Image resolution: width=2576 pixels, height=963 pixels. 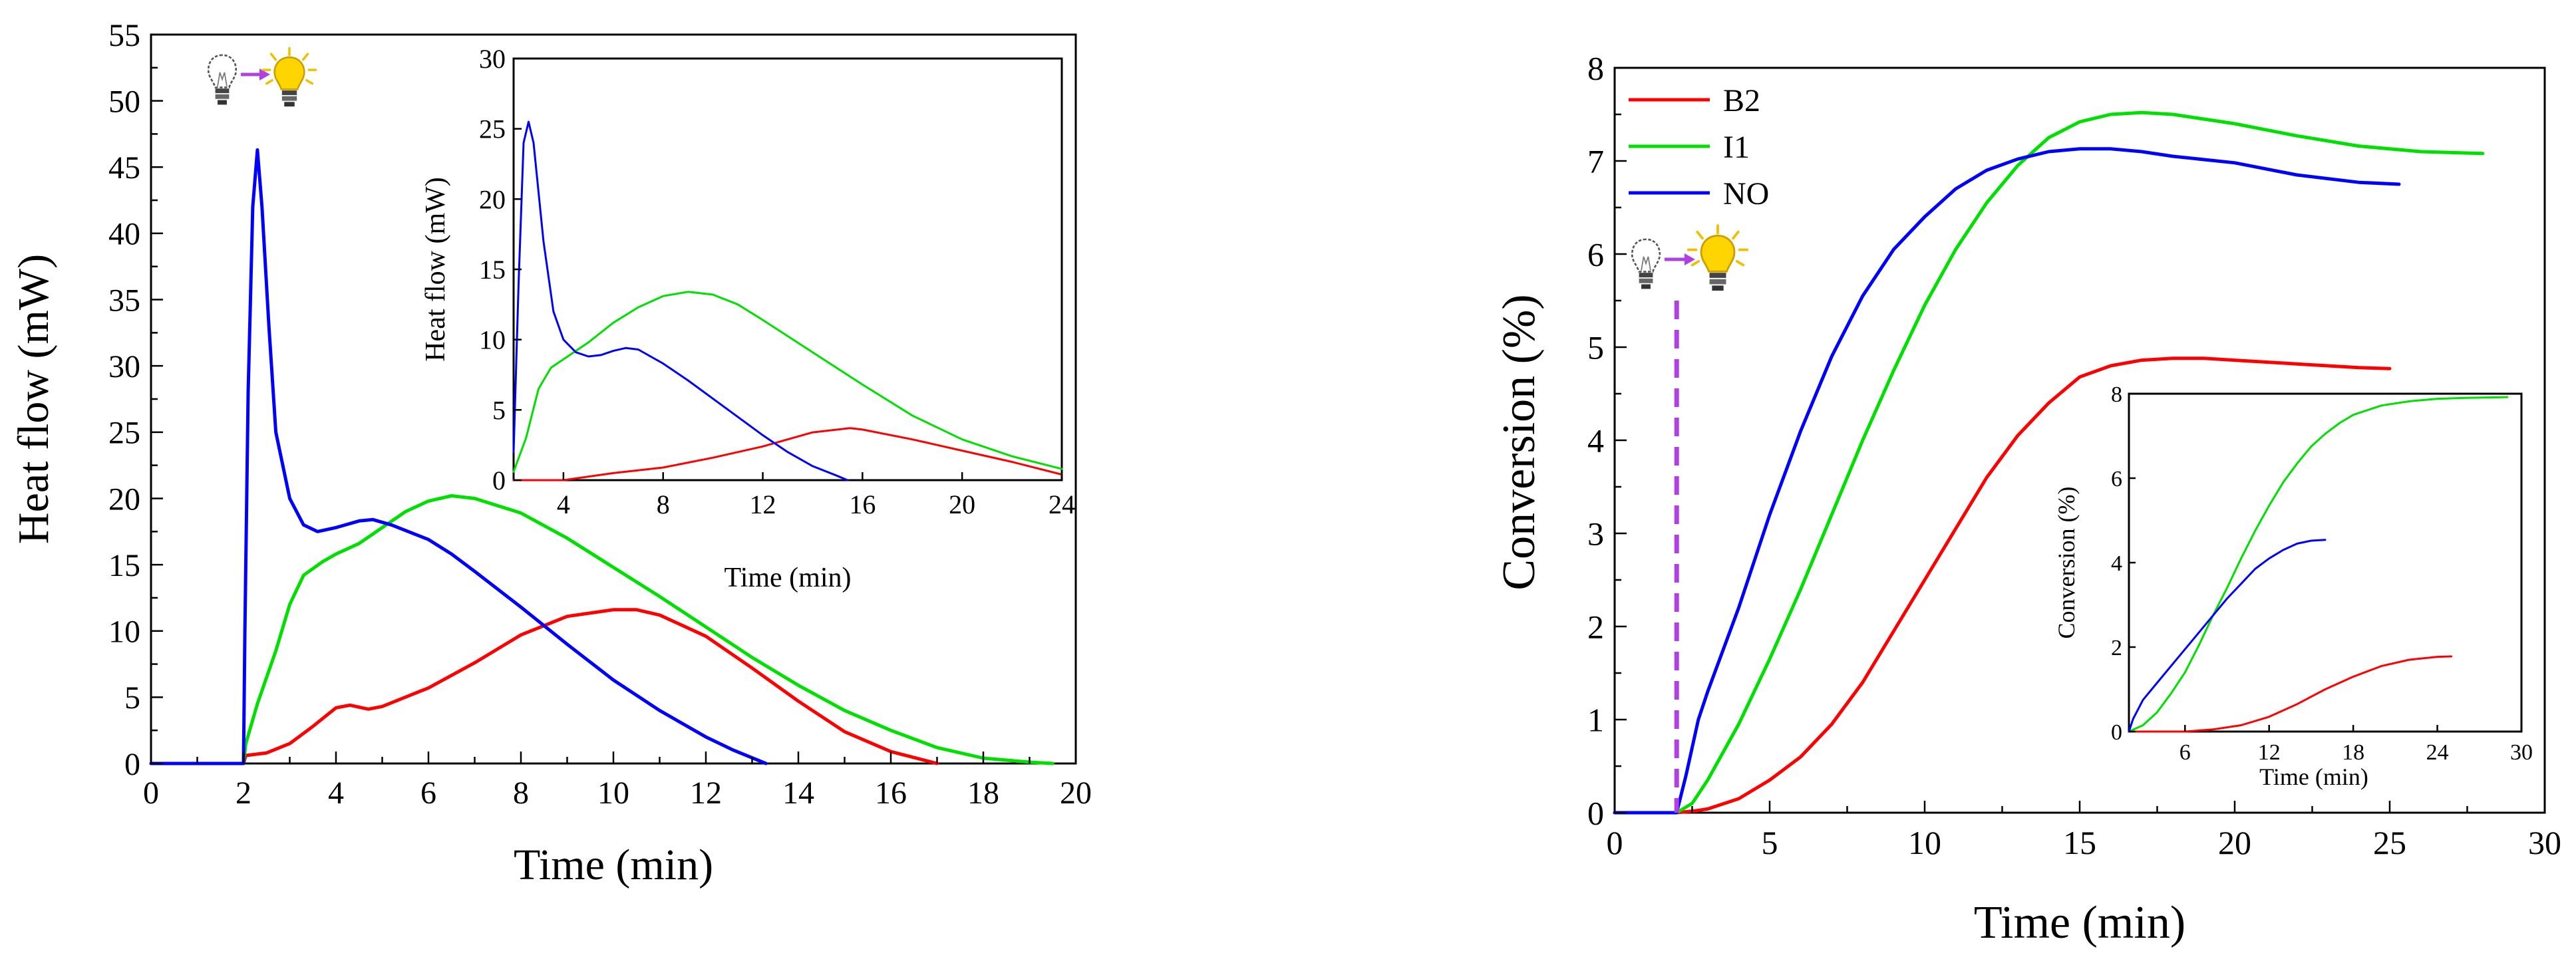 What do you see at coordinates (492, 129) in the screenshot?
I see `left-inset-y-tick-label: 25` at bounding box center [492, 129].